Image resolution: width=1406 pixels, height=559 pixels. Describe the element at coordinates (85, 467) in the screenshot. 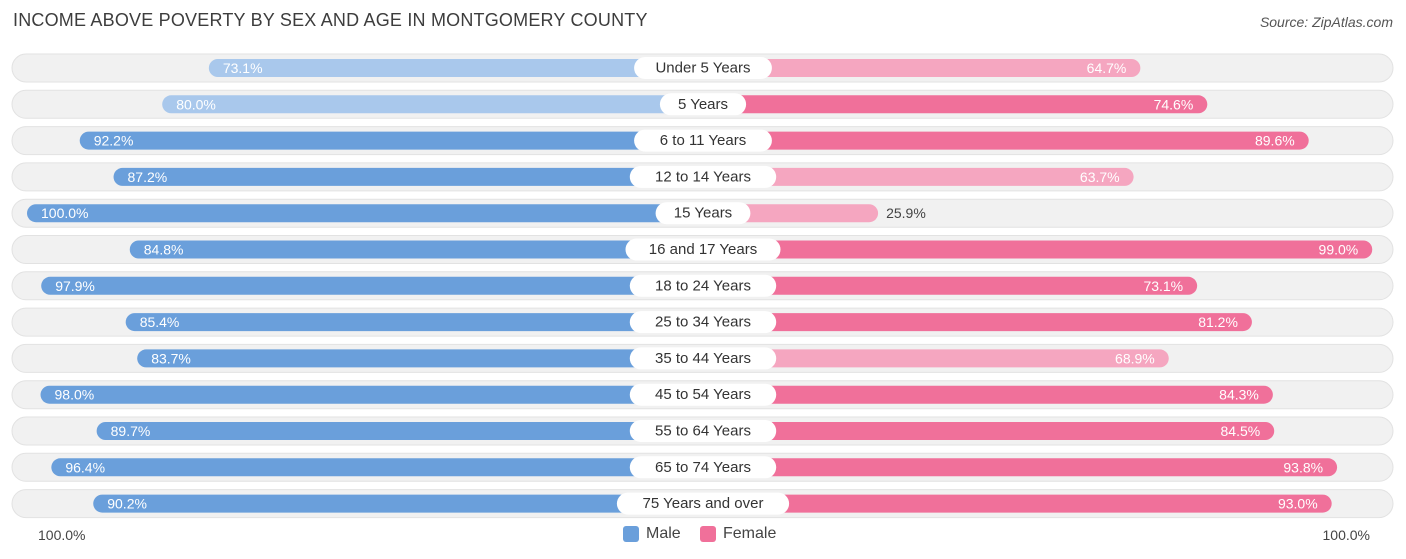

I see `male-value-label: 96.4%` at that location.